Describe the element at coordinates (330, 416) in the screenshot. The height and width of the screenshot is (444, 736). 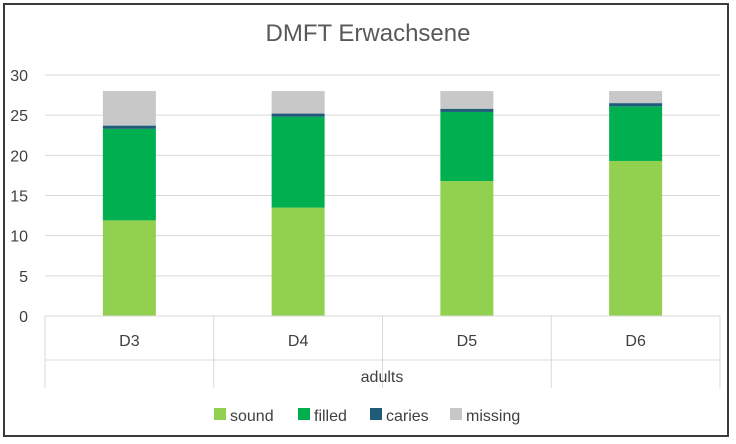
I see `legend-label-filled: filled` at that location.